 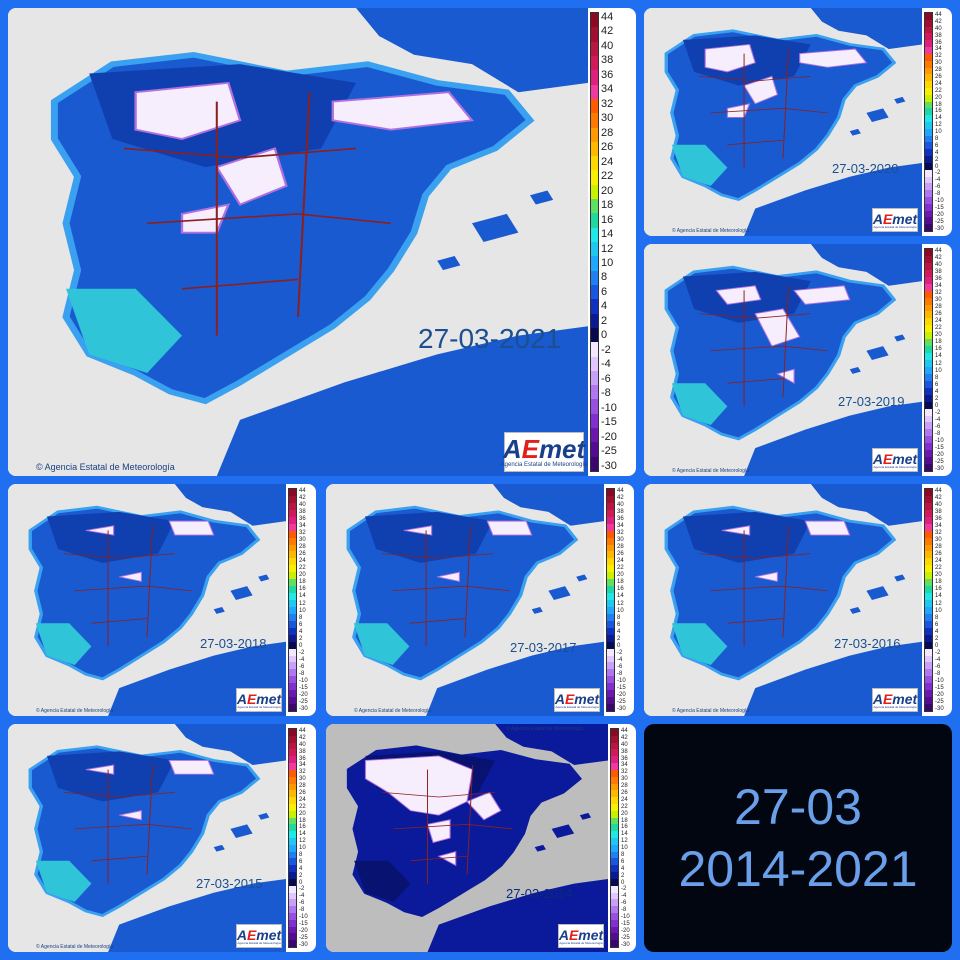 What do you see at coordinates (939, 221) in the screenshot?
I see `legend-value: -25` at bounding box center [939, 221].